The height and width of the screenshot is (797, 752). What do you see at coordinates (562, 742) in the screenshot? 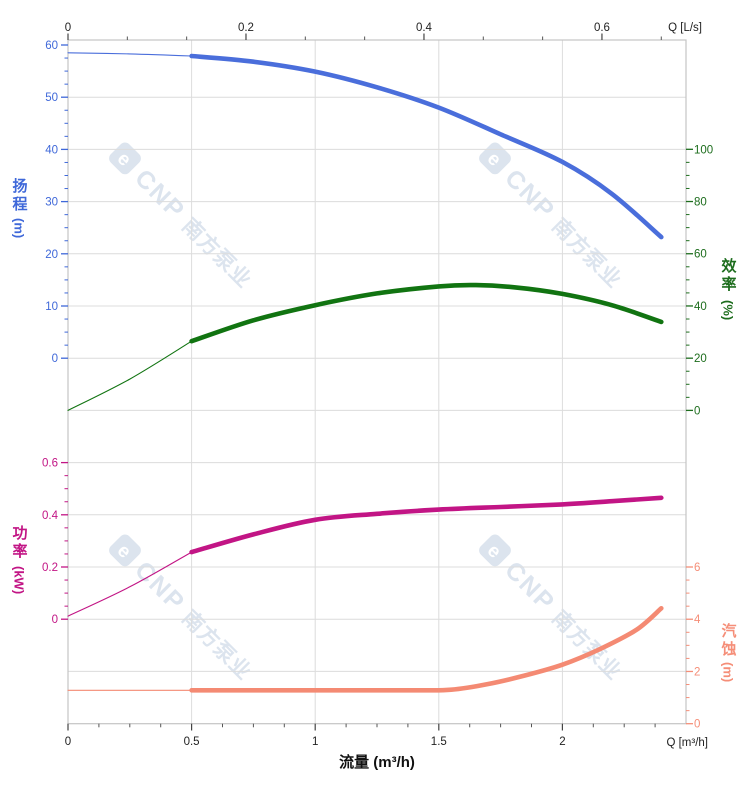
I see `bottom-axis-tick-label: 2` at bounding box center [562, 742].